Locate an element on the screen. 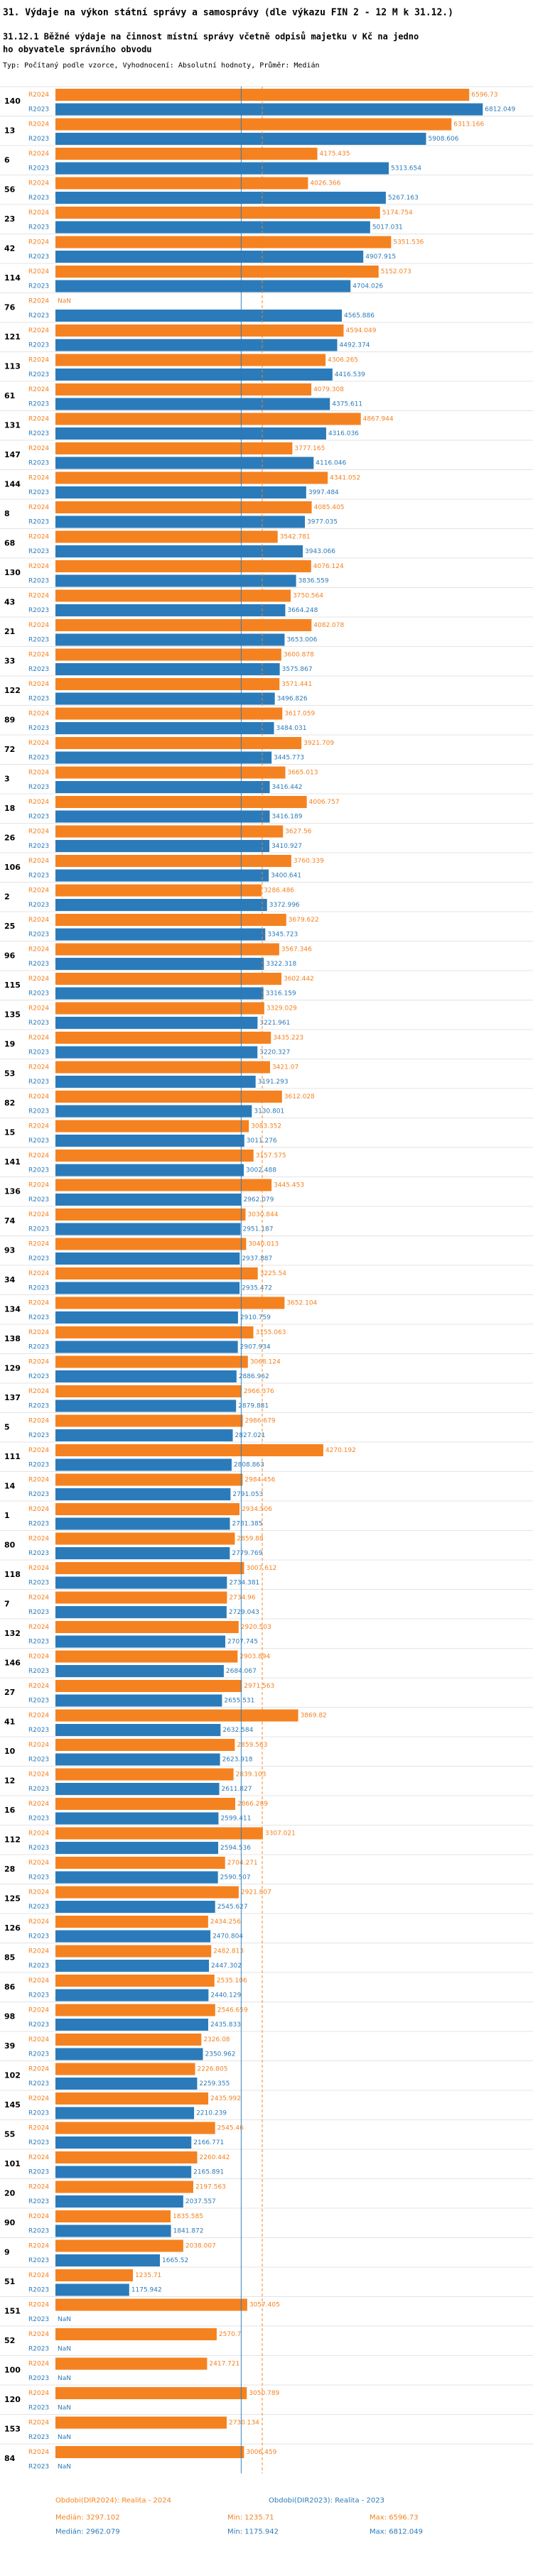 The image size is (533, 2576). category-label: 72 is located at coordinates (9, 749).